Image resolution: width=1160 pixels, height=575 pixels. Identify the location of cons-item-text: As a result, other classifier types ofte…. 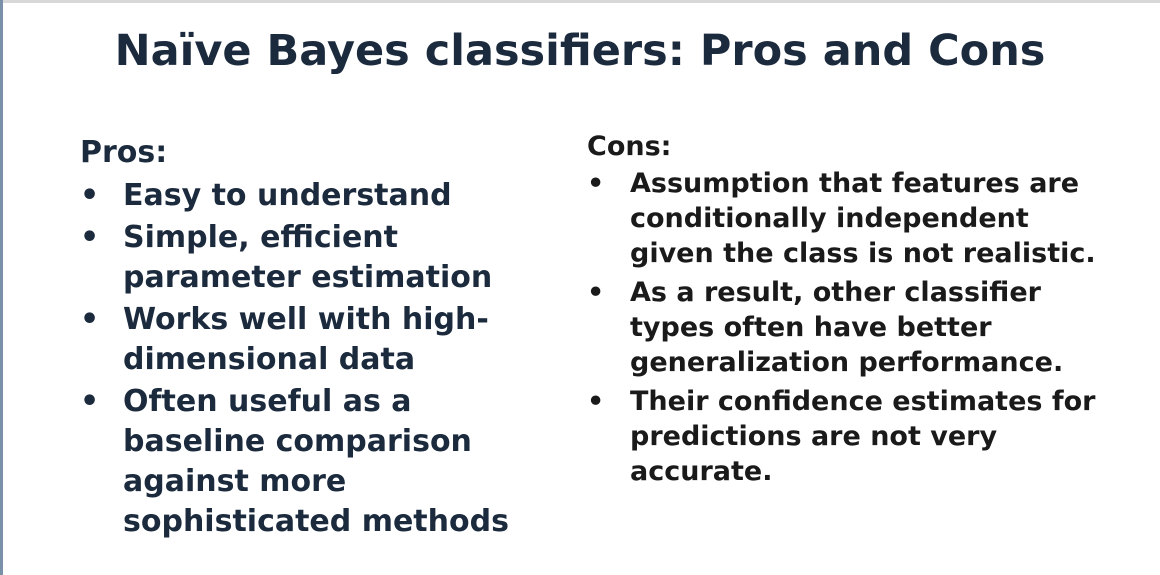
(847, 327).